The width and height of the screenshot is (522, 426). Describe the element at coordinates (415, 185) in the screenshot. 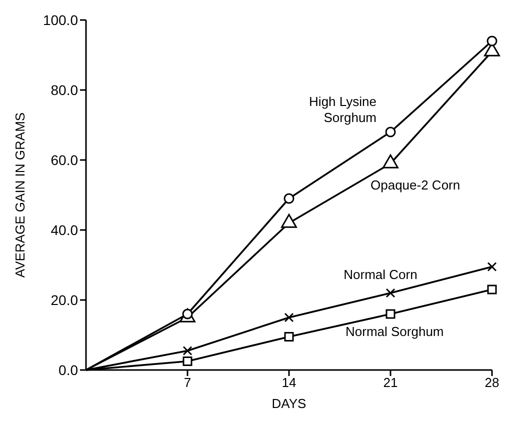

I see `series-label: Opaque-2 Corn` at that location.